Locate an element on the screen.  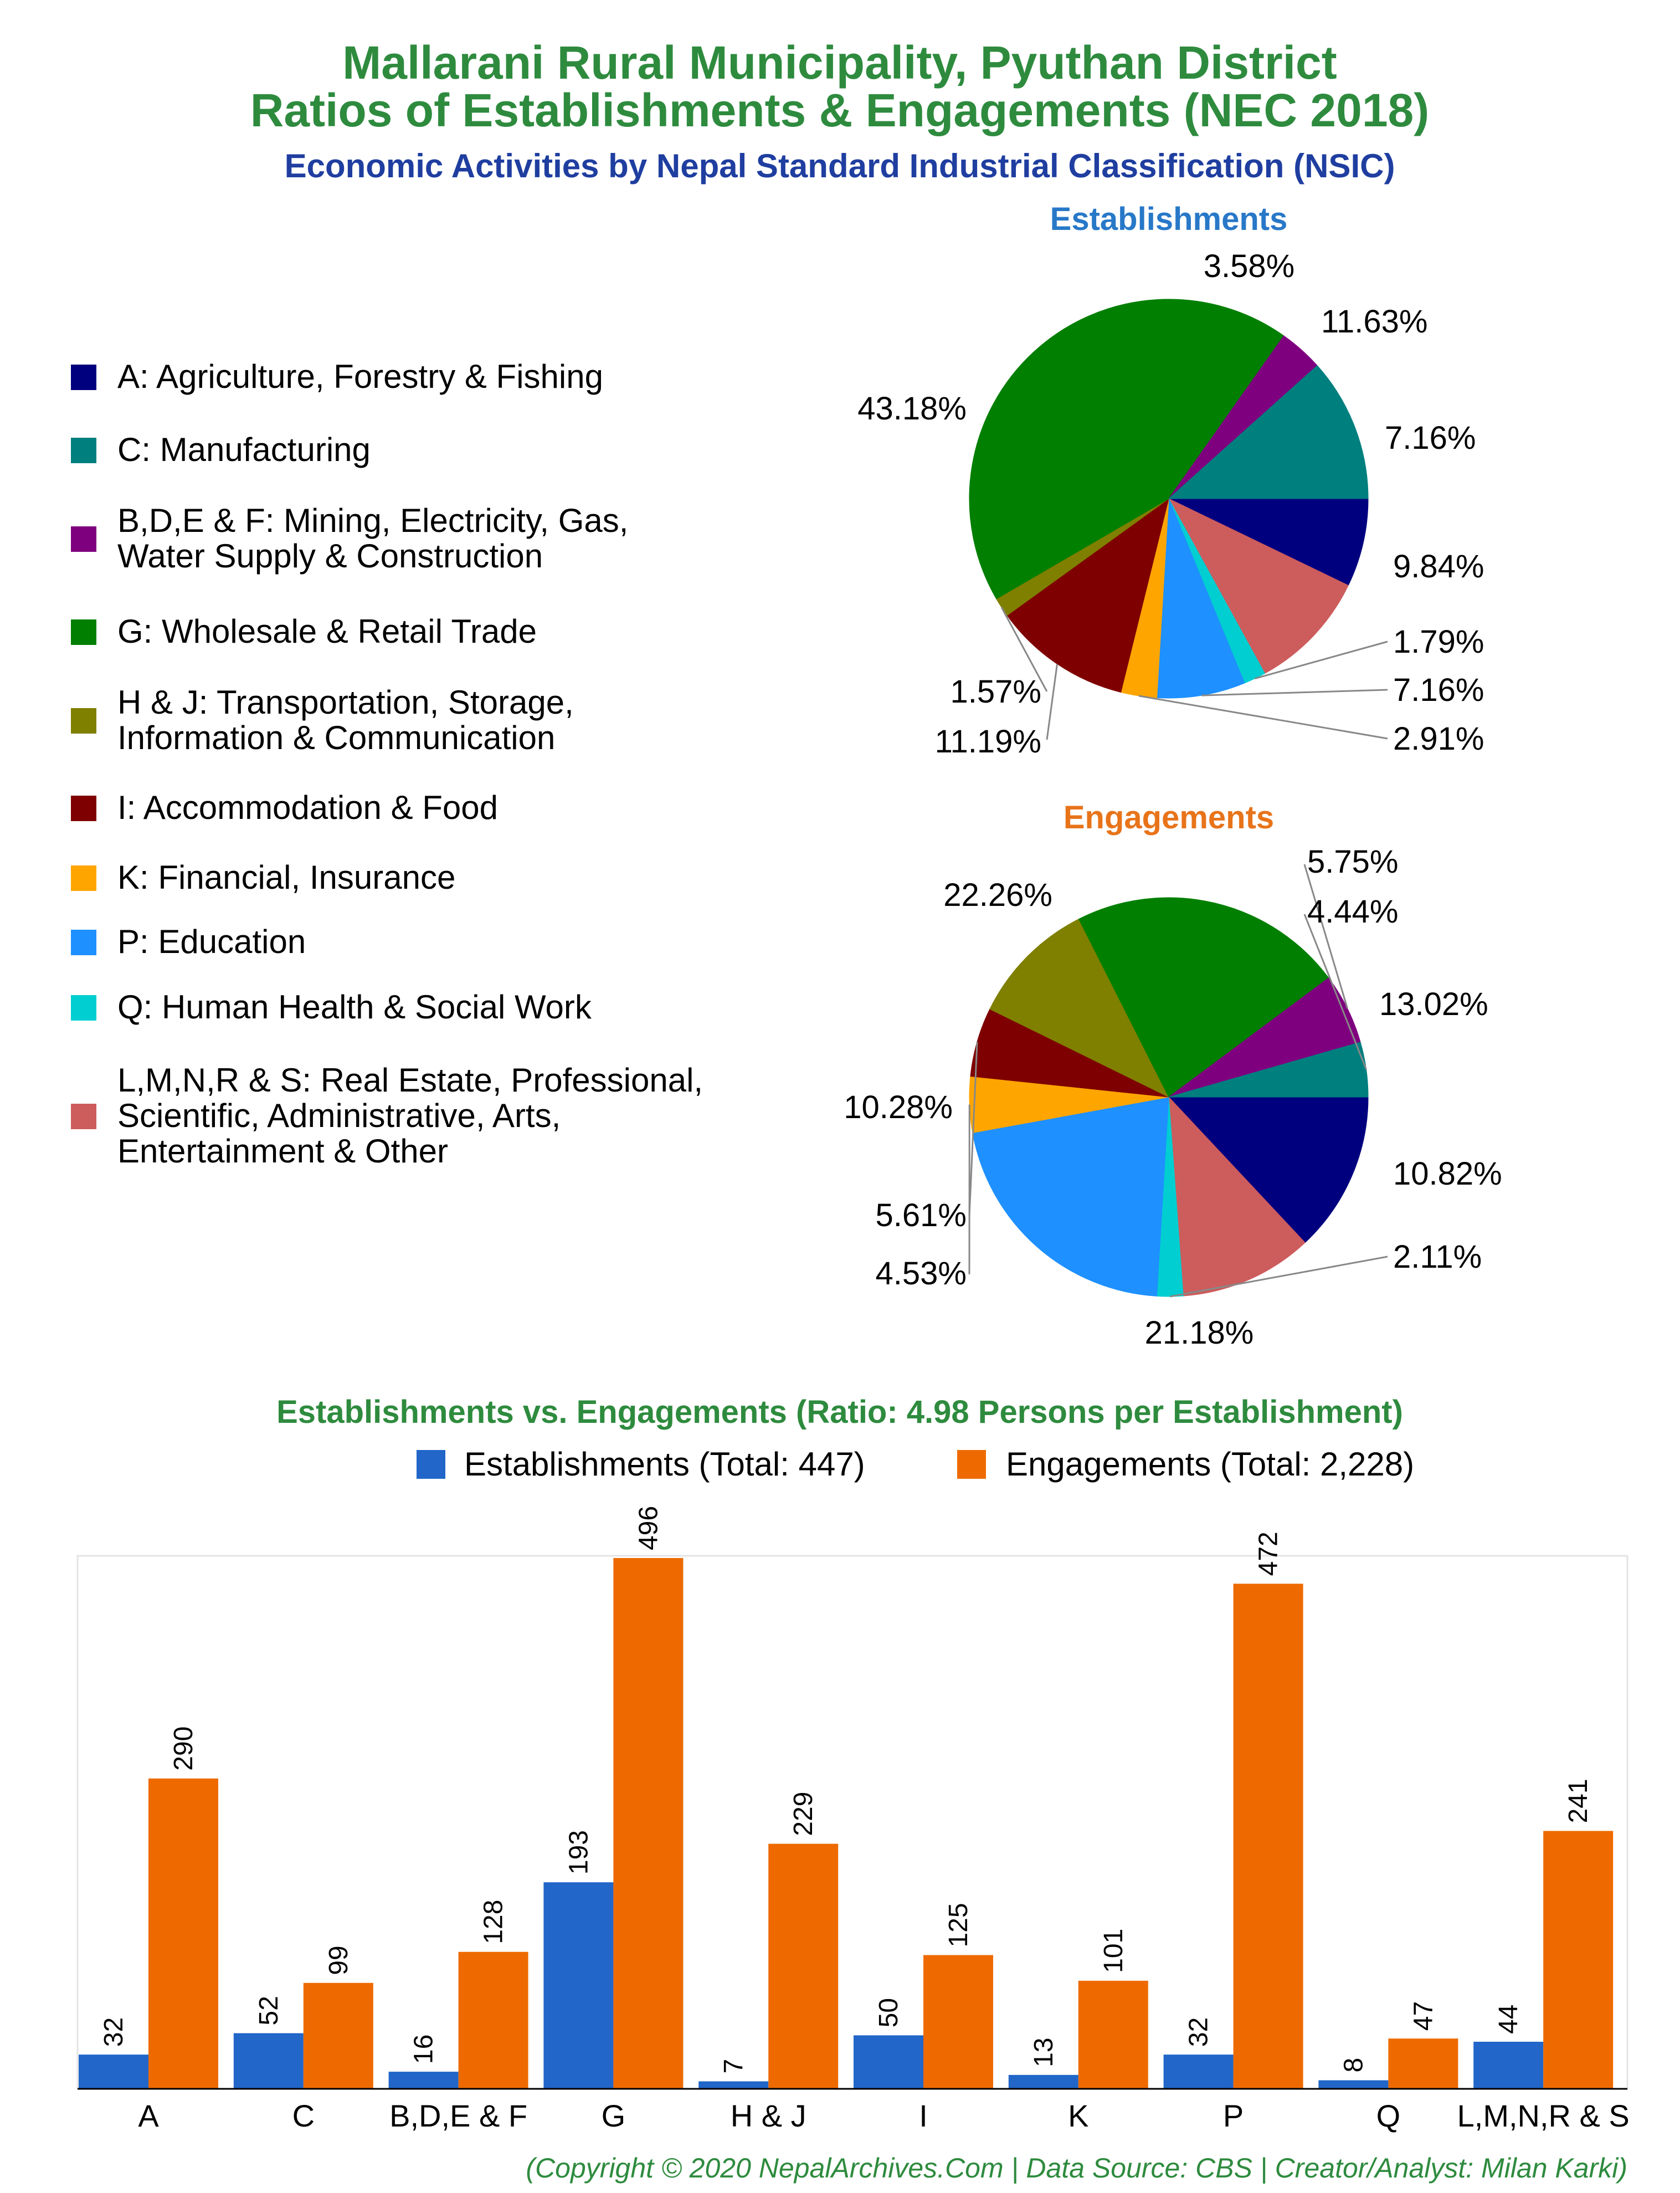
legend-label: L,M,N,R & S: Real Estate, Professional, is located at coordinates (410, 1080).